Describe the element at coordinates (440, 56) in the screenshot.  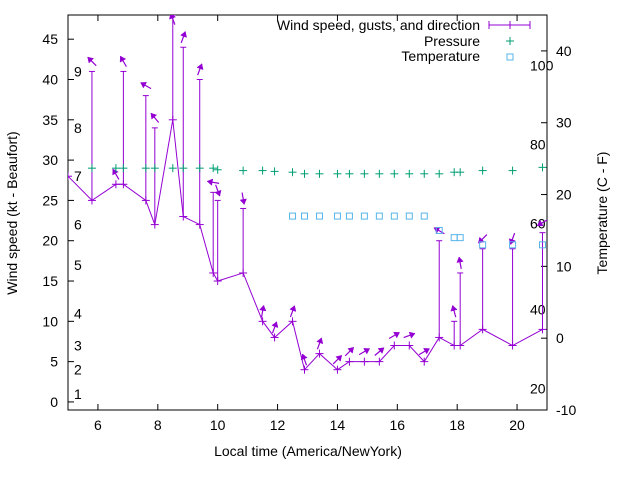
I see `legend-label-temperature: Temperature` at that location.